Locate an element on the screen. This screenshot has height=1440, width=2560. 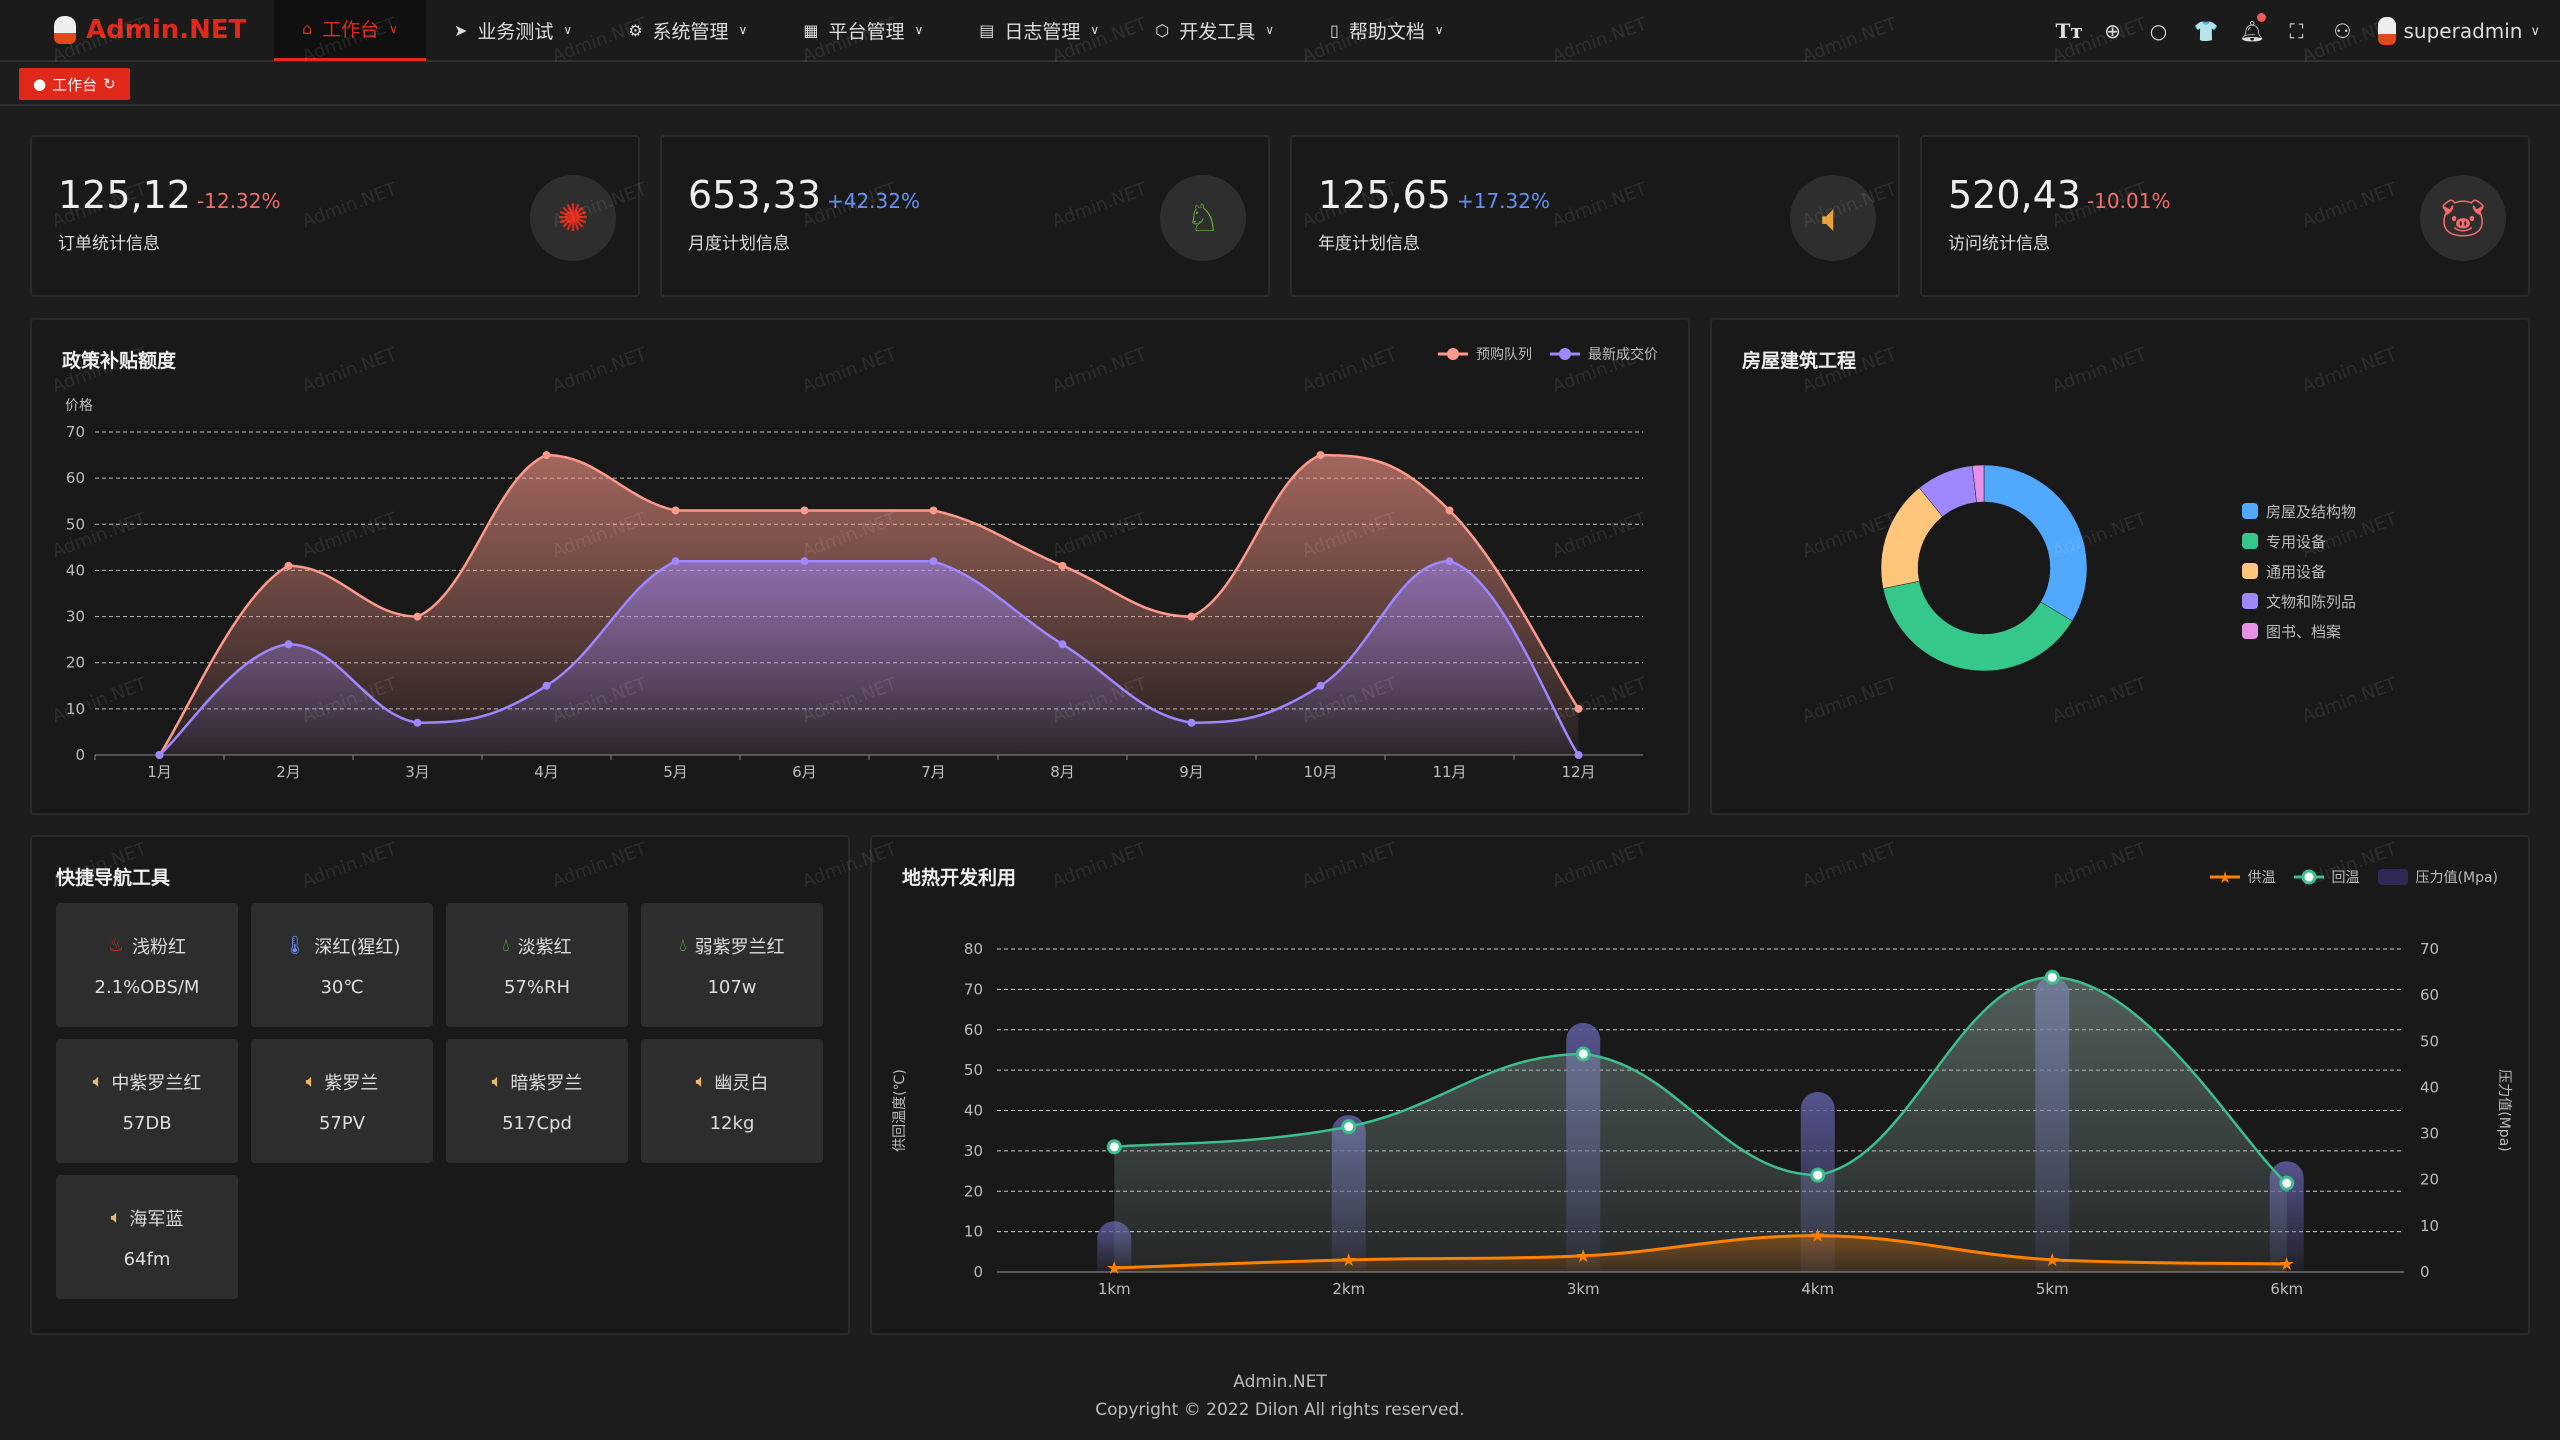
menu-item-2: ⚙ 系统管理 ∨ is located at coordinates (687, 30).